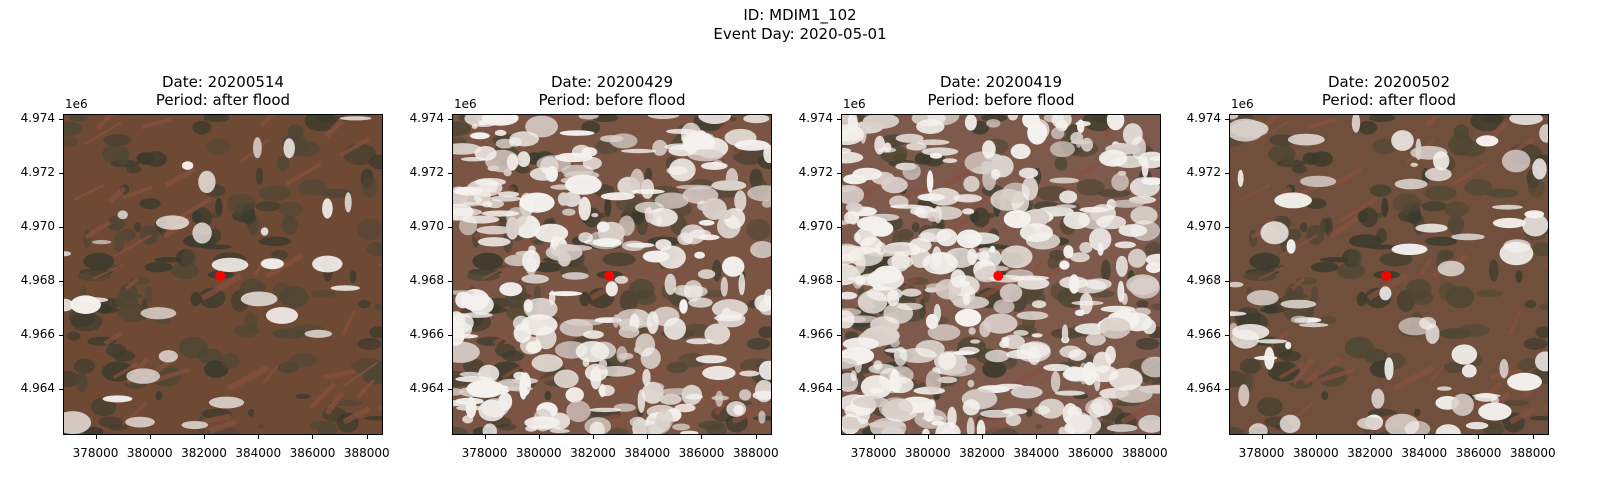  Describe the element at coordinates (1389, 82) in the screenshot. I see `panel-date: Date: 20200502` at that location.